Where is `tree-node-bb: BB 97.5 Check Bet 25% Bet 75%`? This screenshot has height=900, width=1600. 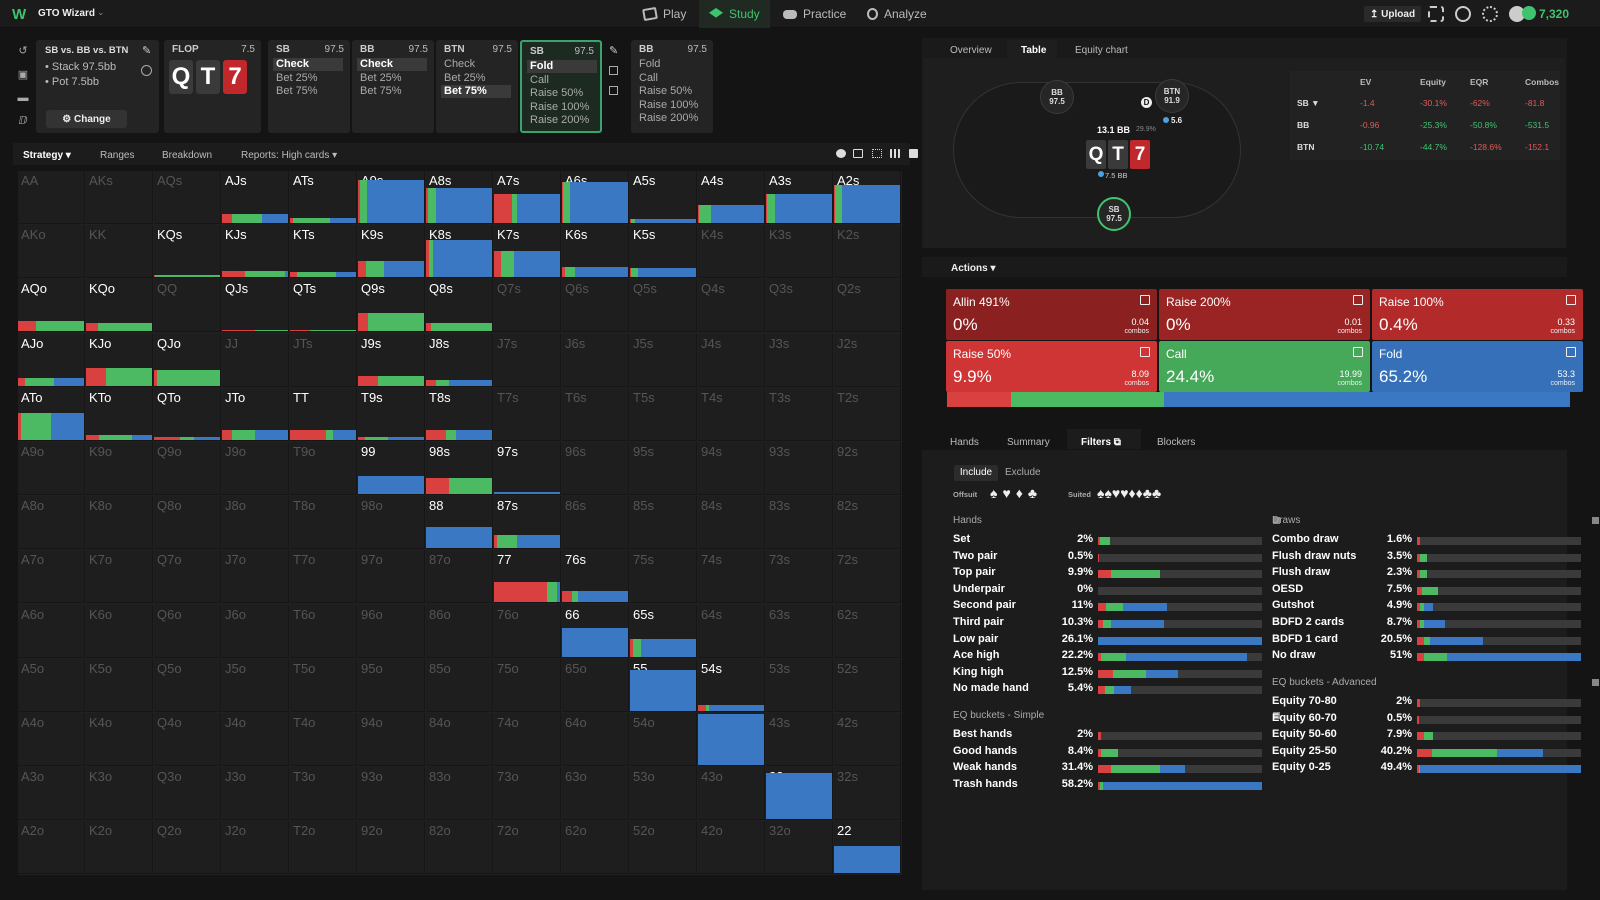 tree-node-bb: BB 97.5 Check Bet 25% Bet 75% is located at coordinates (393, 86).